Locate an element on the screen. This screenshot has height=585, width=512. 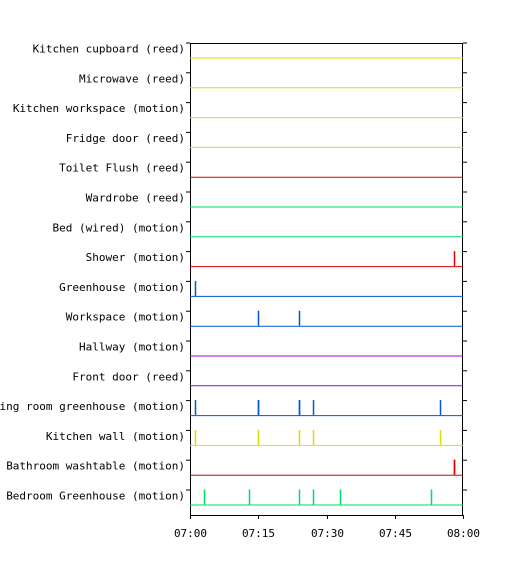
x-tick-label: 07:00 is located at coordinates (190, 533).